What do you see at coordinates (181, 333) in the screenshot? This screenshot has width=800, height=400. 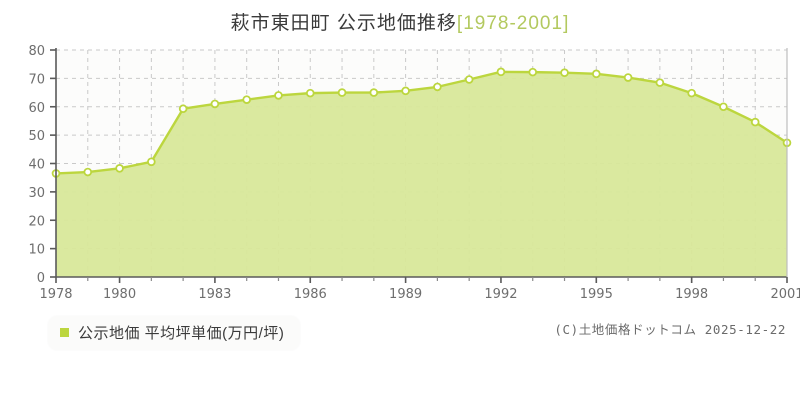 I see `legend-label: 公示地価 平均坪単価(万円/坪)` at bounding box center [181, 333].